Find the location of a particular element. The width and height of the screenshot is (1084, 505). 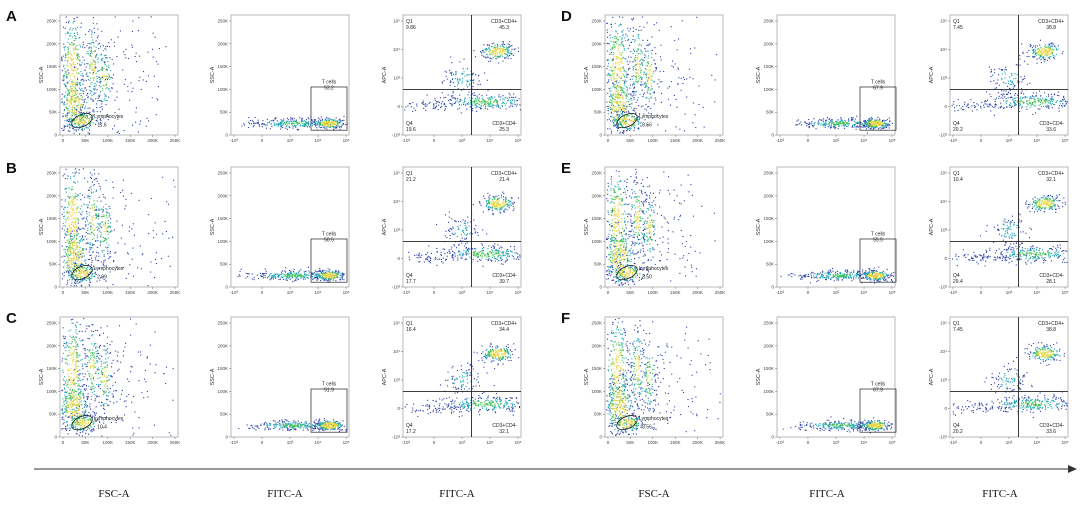

y-tick-label: 50K is located at coordinates (224, 264).